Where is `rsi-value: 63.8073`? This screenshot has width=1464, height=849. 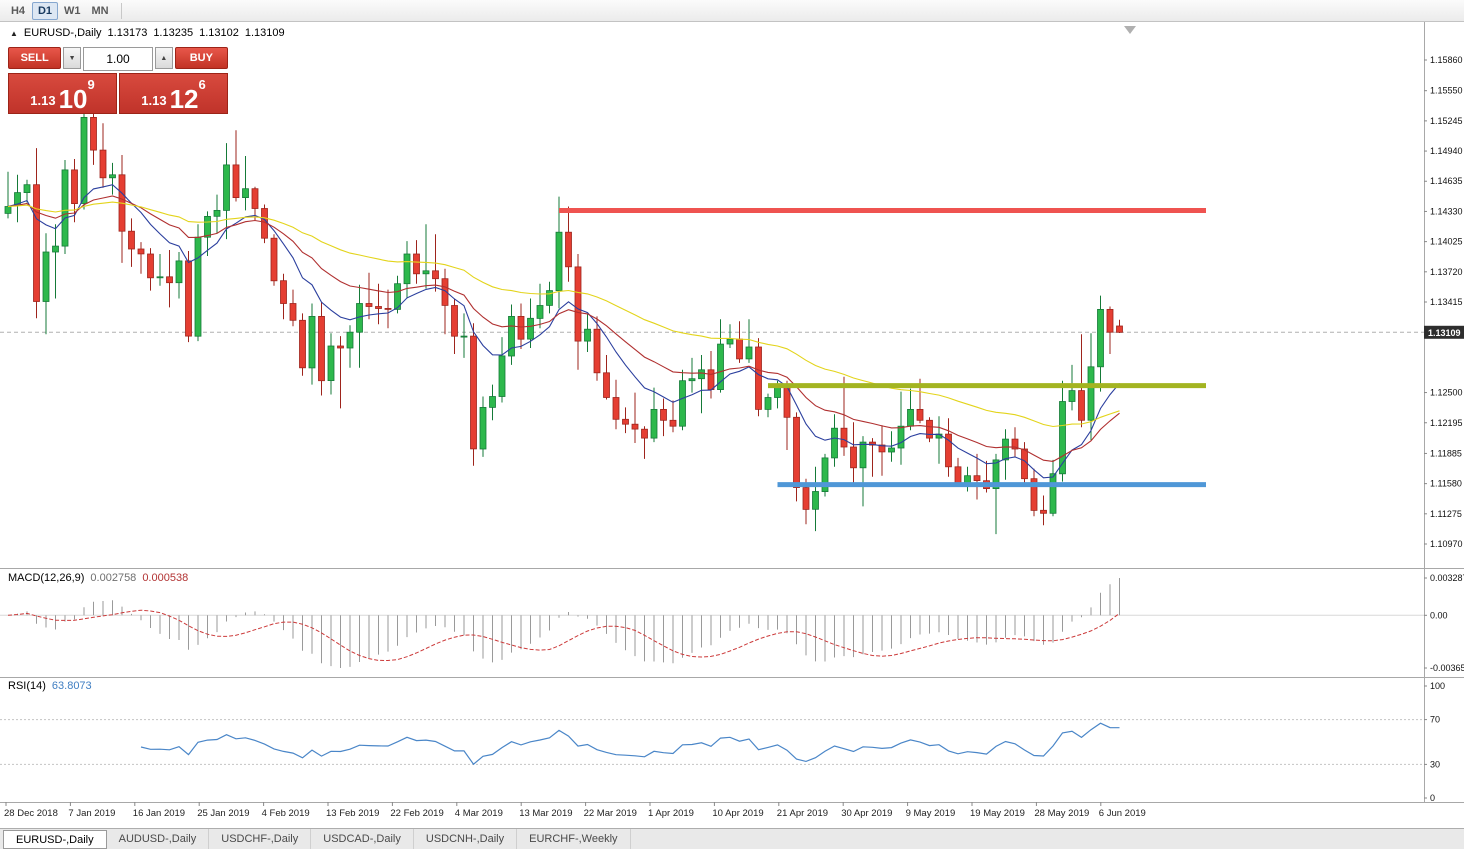 rsi-value: 63.8073 is located at coordinates (71, 686).